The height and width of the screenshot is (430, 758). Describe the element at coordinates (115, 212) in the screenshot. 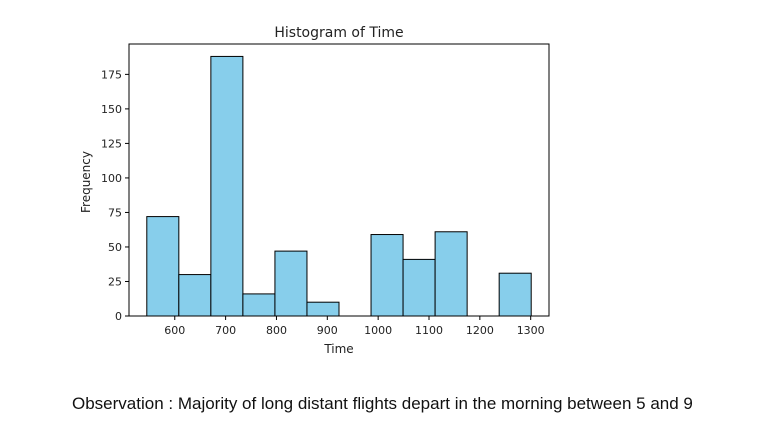

I see `y-tick-label: 75` at that location.